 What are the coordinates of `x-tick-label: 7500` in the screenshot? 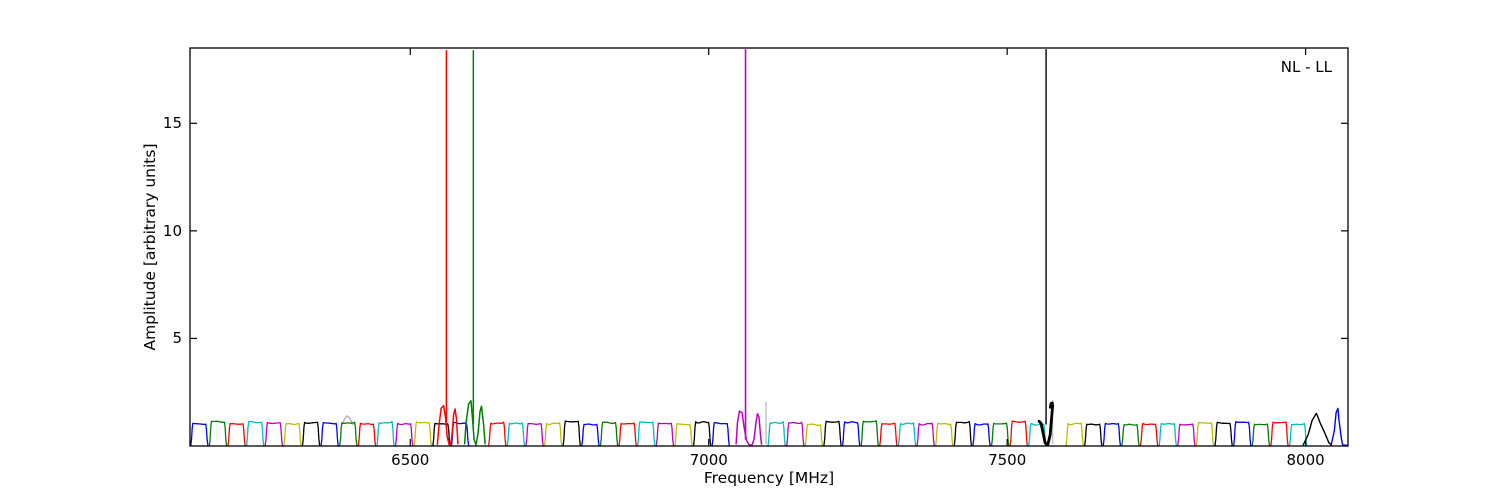 It's located at (1007, 460).